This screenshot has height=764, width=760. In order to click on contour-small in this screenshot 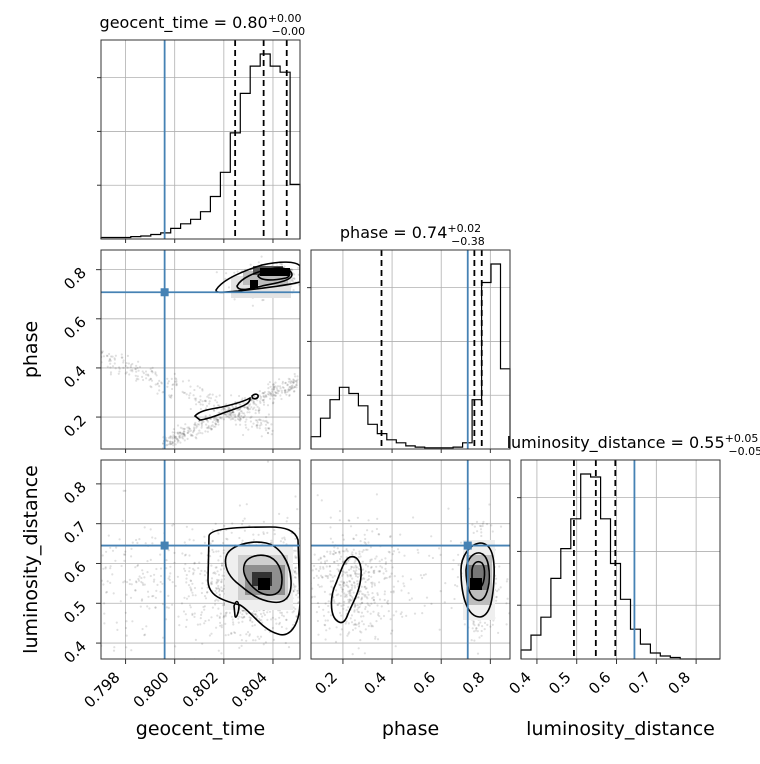, I will do `click(236, 609)`.